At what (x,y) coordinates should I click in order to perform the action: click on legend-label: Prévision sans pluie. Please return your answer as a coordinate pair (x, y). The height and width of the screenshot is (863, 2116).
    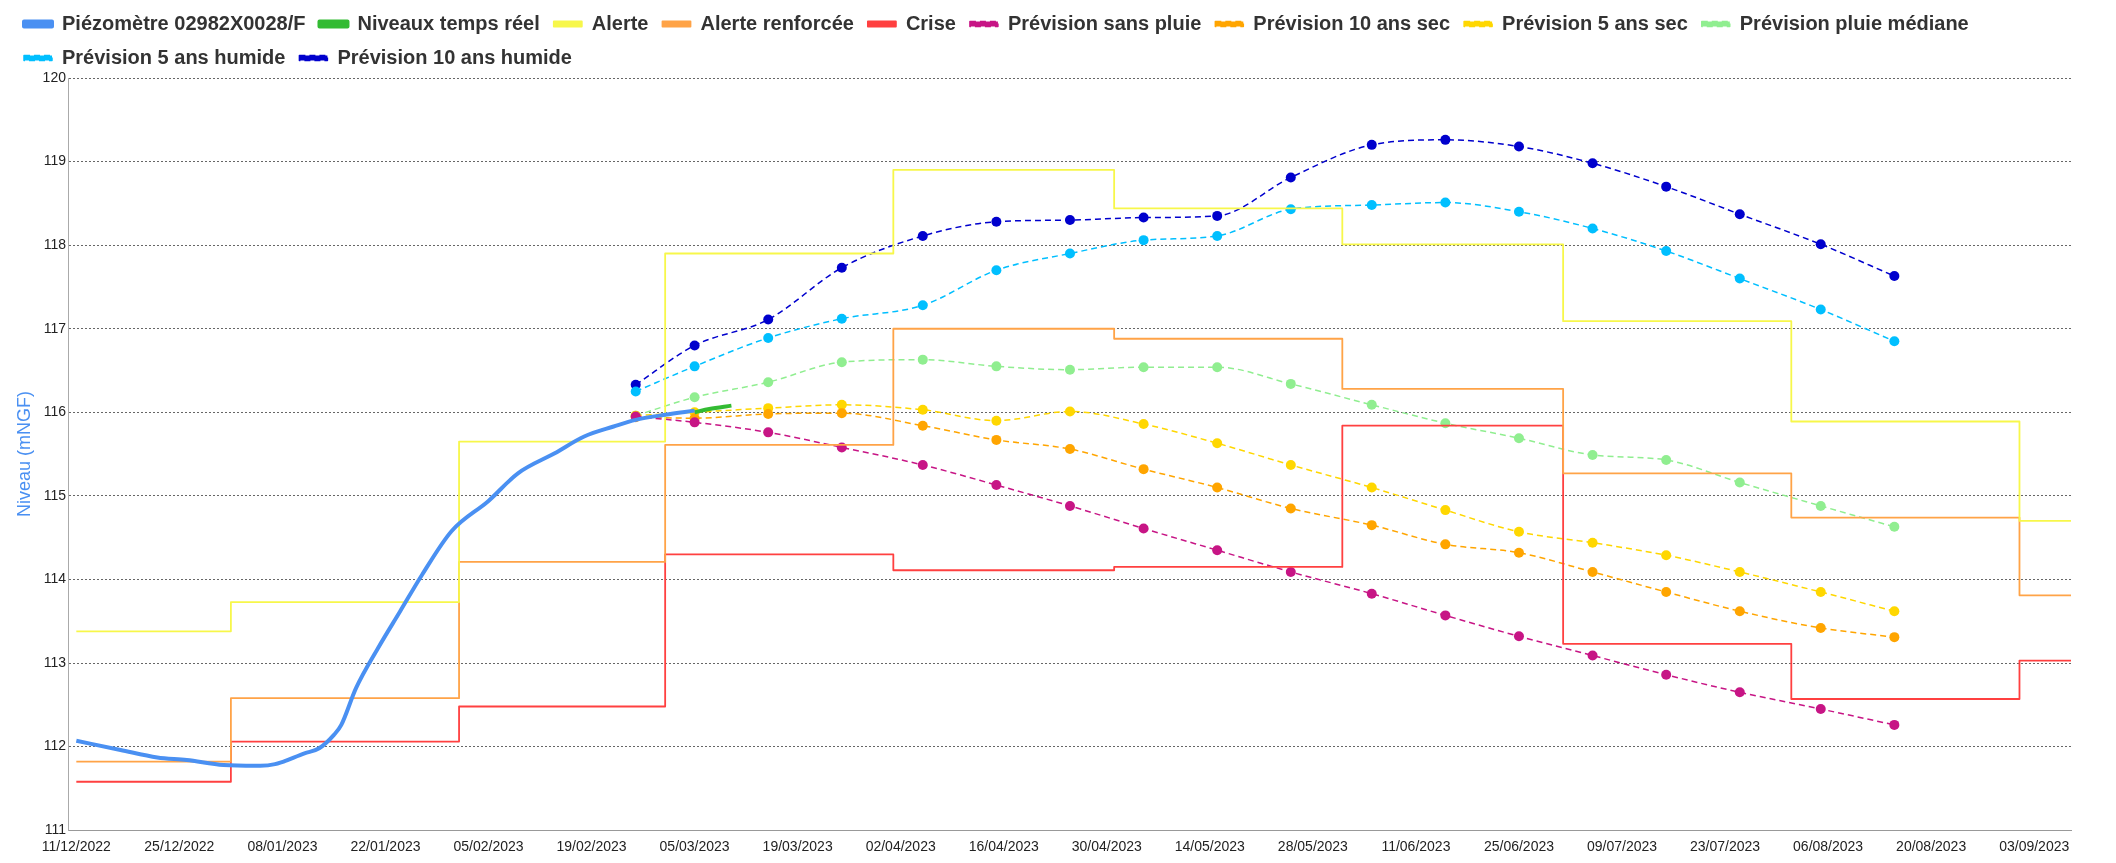
    Looking at the image, I should click on (1104, 22).